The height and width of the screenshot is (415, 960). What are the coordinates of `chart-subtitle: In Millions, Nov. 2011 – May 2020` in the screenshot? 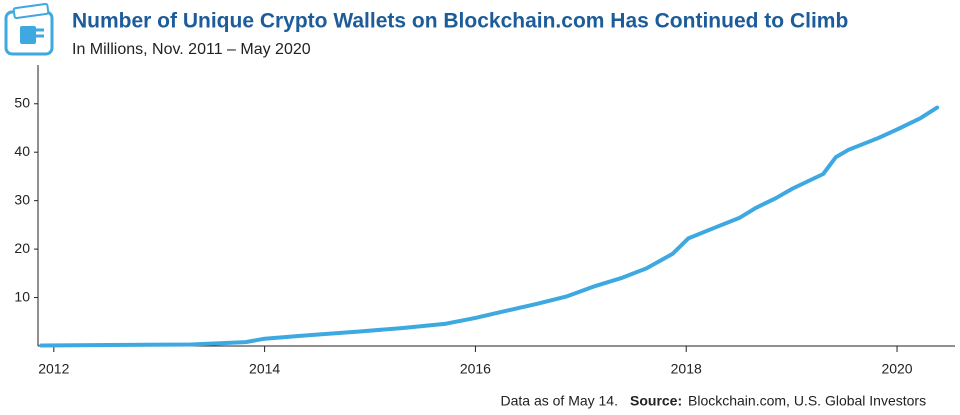 It's located at (191, 49).